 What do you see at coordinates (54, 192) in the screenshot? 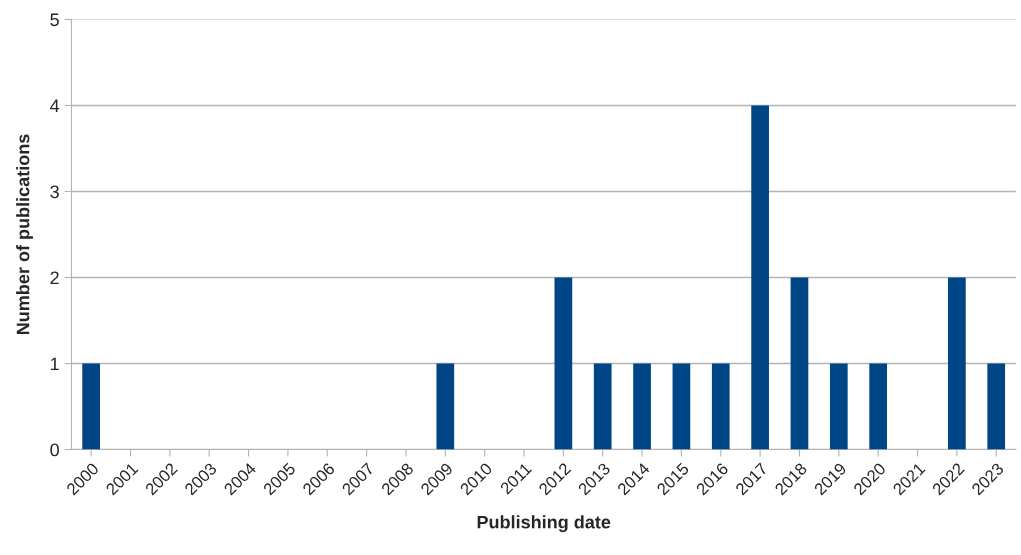
I see `y-tick-label: 3` at bounding box center [54, 192].